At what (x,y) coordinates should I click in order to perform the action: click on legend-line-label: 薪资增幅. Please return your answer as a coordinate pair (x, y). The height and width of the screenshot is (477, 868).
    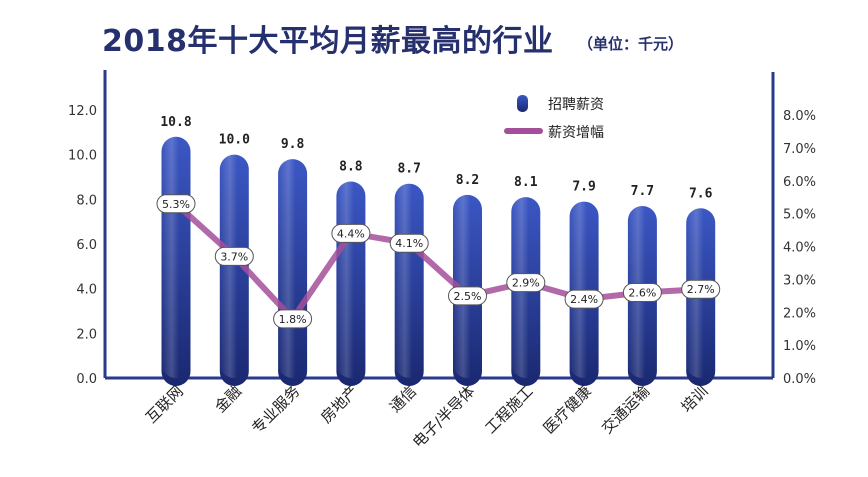
    Looking at the image, I should click on (576, 133).